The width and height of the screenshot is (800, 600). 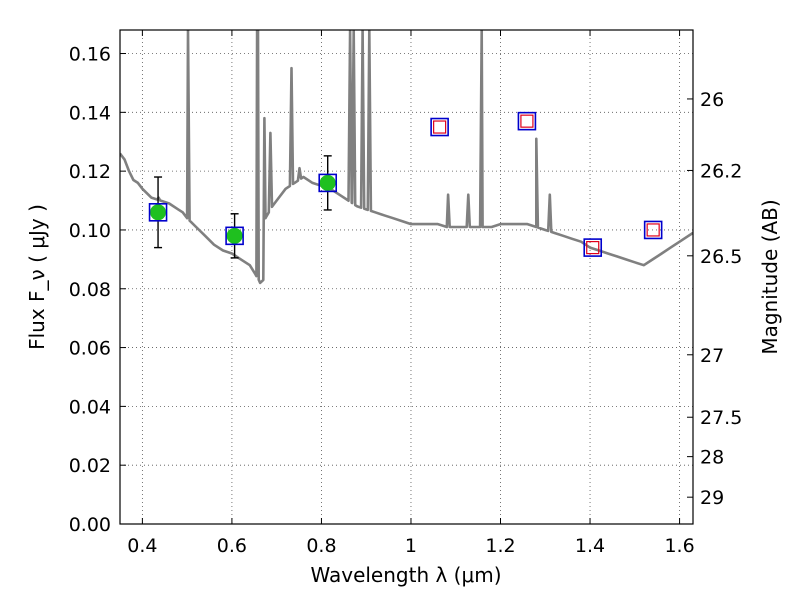 I want to click on right-tick-label-0: 26, so click(x=712, y=100).